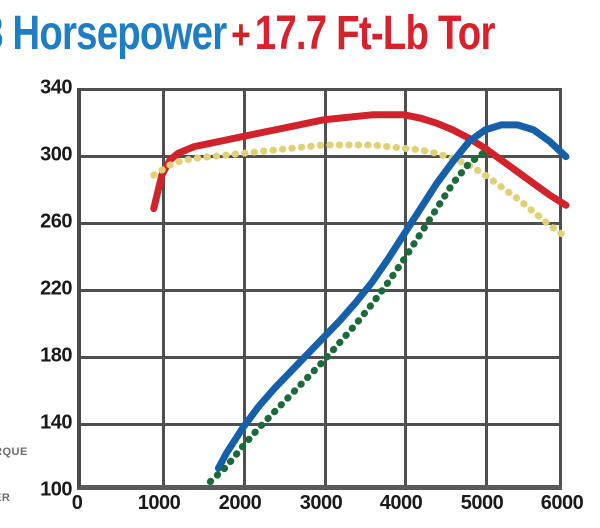  What do you see at coordinates (113, 33) in the screenshot?
I see `title-horsepower-text: 8 Horsepower` at bounding box center [113, 33].